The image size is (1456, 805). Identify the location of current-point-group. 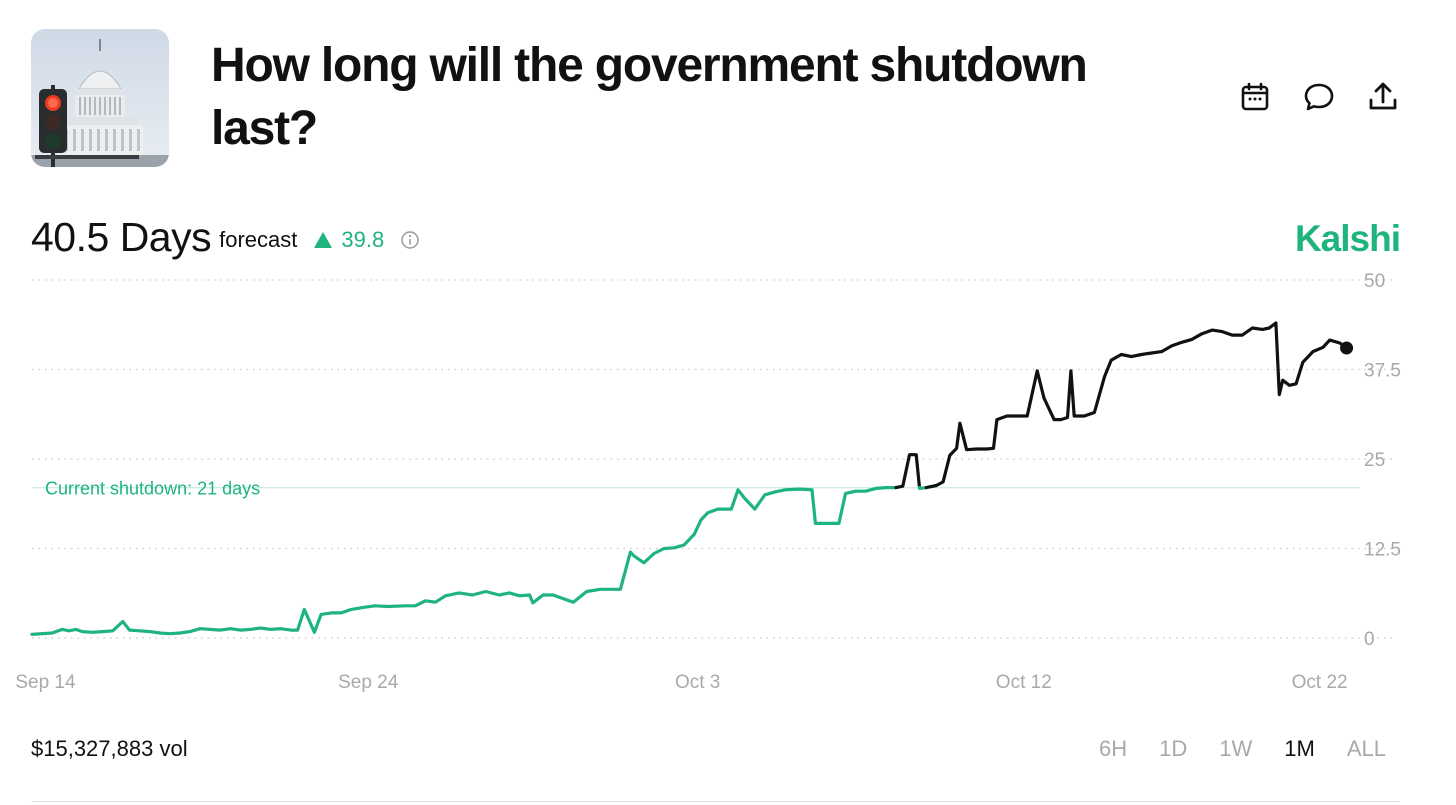
(1347, 348).